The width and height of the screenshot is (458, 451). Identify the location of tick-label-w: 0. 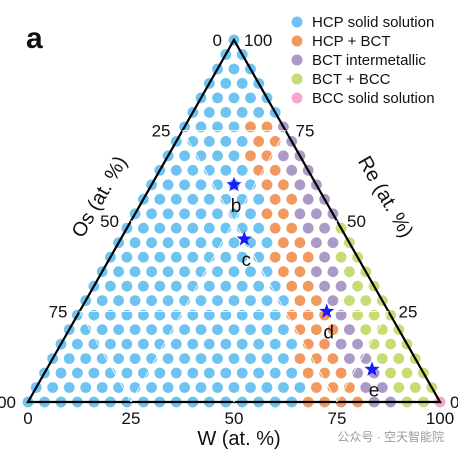
(27, 418).